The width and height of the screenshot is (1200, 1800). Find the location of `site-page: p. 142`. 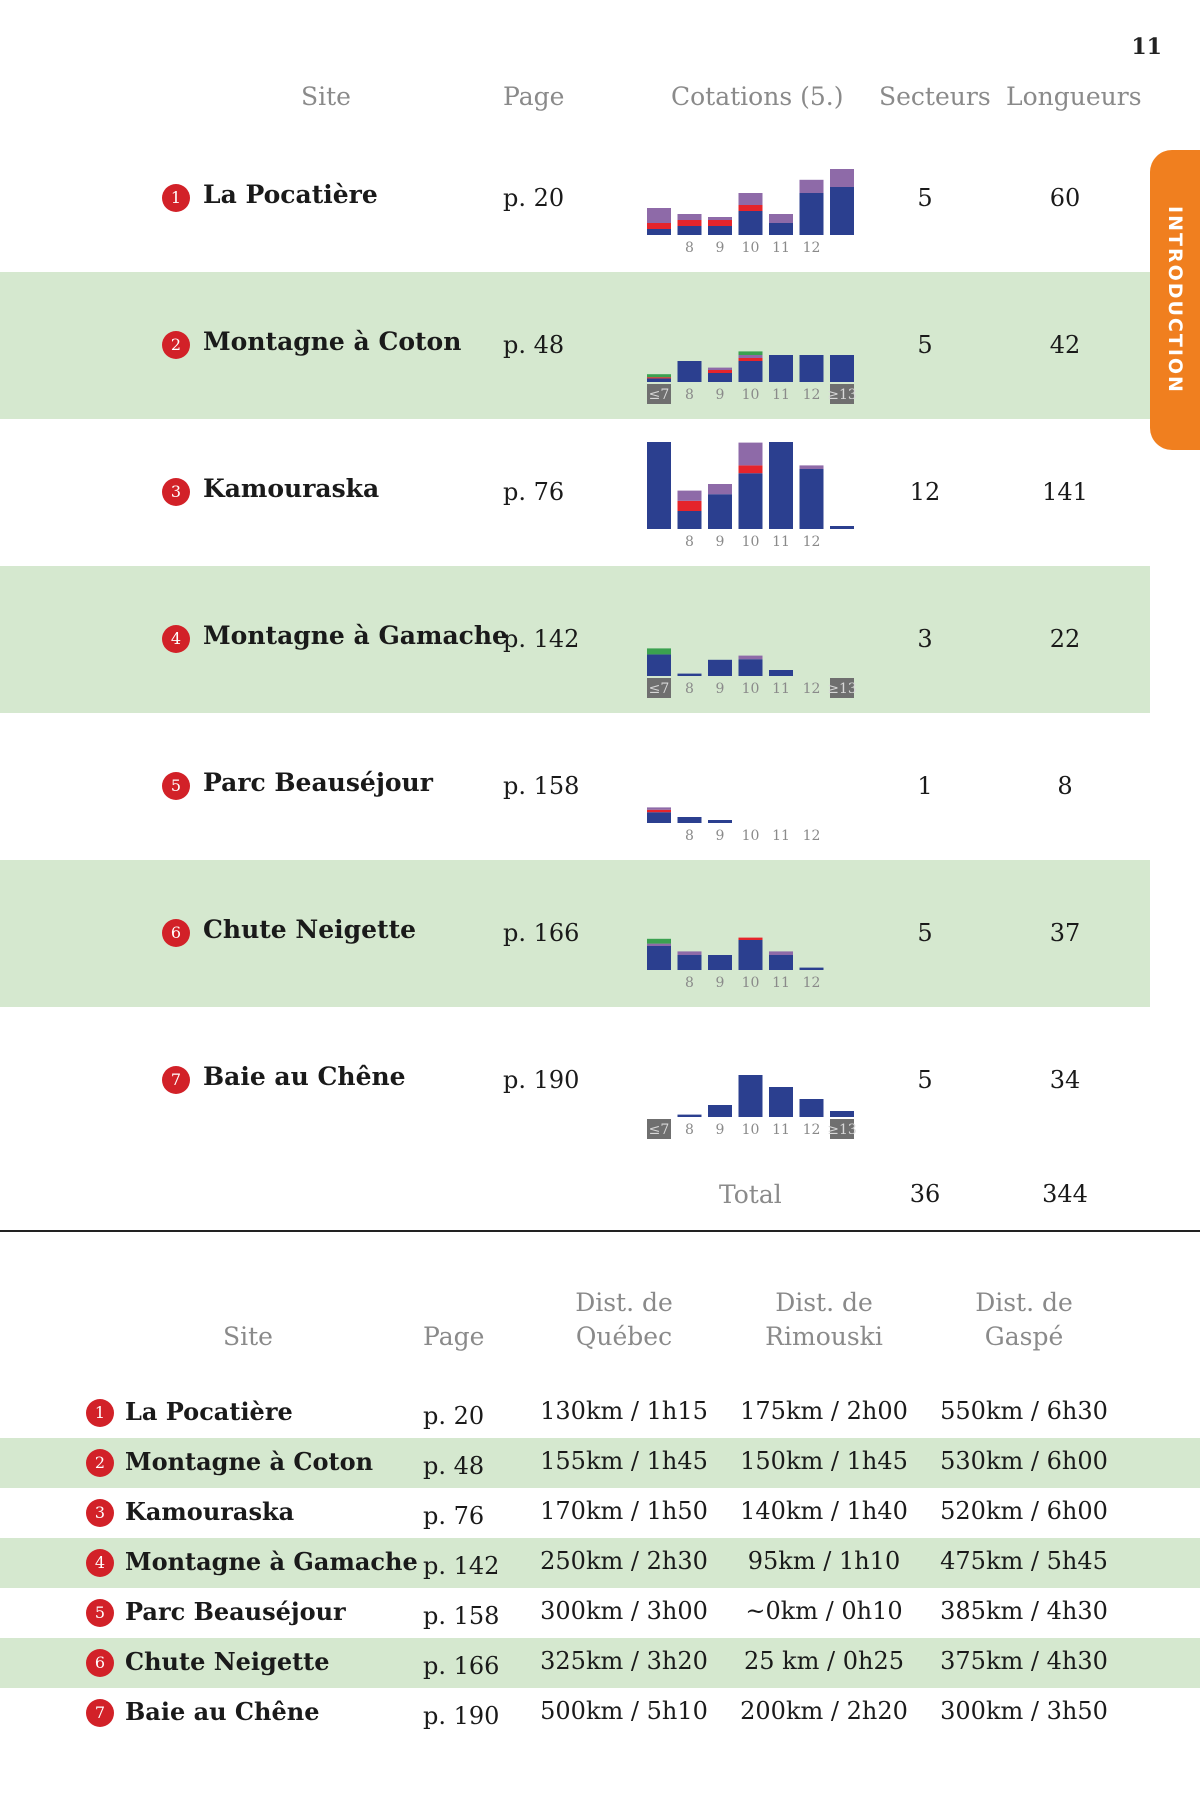

site-page: p. 142 is located at coordinates (461, 1566).